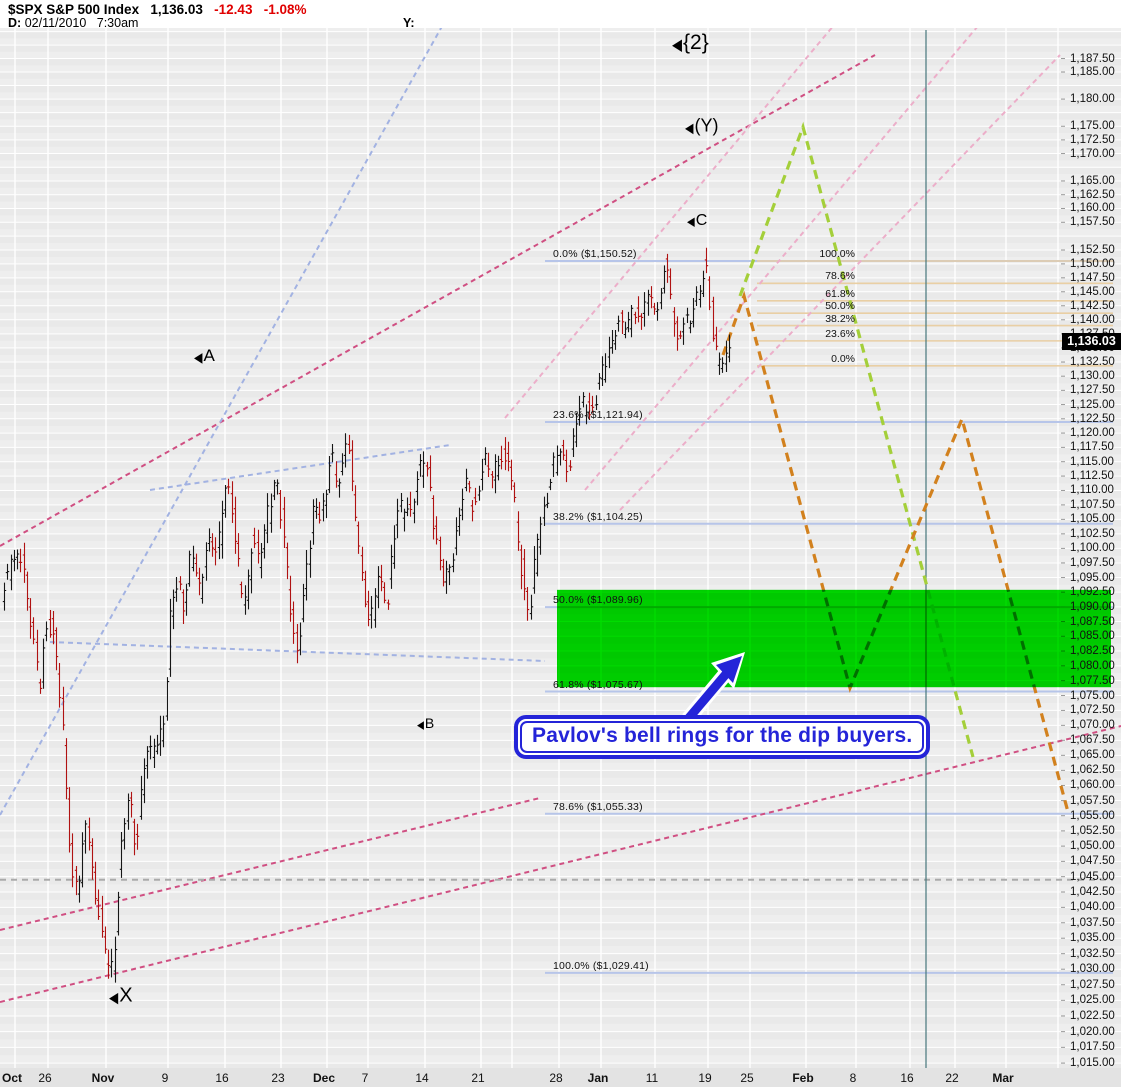  What do you see at coordinates (1092, 846) in the screenshot?
I see `price-axis-label: 1,050.00` at bounding box center [1092, 846].